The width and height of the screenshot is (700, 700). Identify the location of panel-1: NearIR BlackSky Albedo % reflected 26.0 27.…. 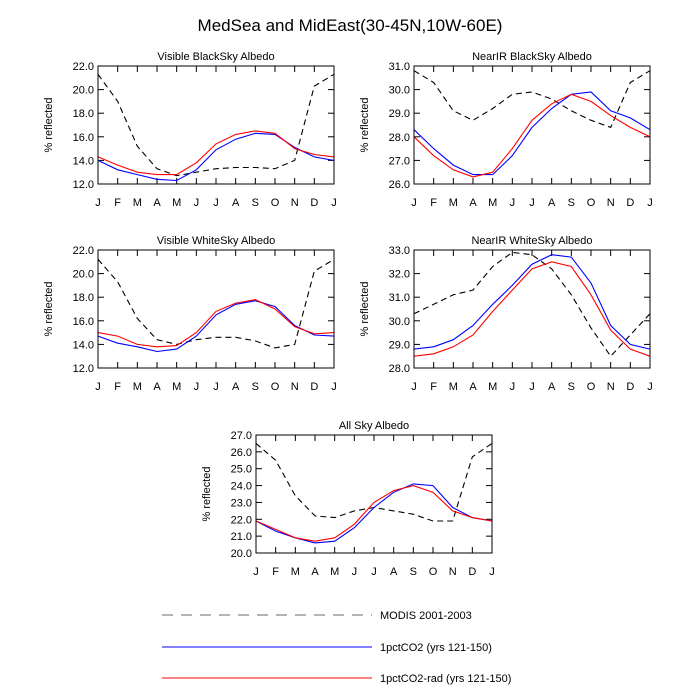
(506, 130).